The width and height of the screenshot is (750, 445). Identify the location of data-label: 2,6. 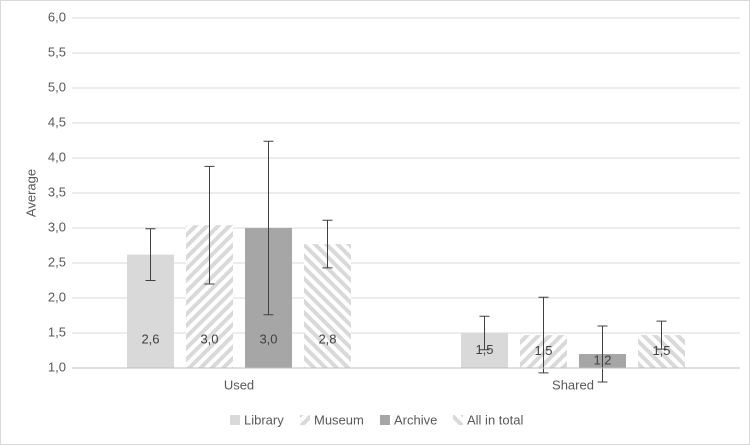
(150, 338).